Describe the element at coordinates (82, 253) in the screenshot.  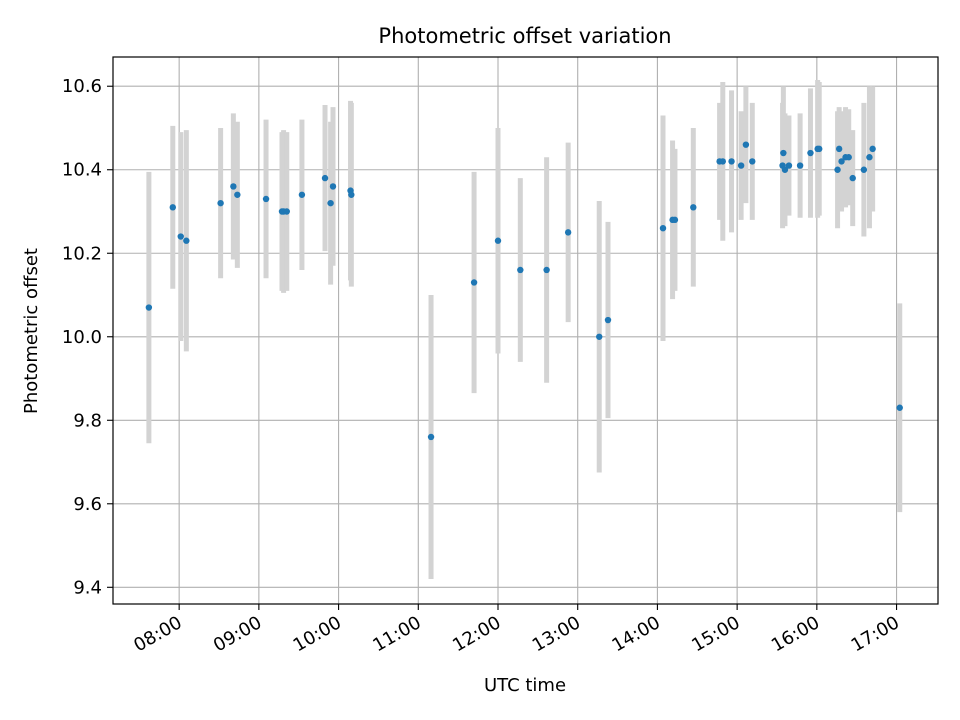
I see `y-tick-label: 10.2` at that location.